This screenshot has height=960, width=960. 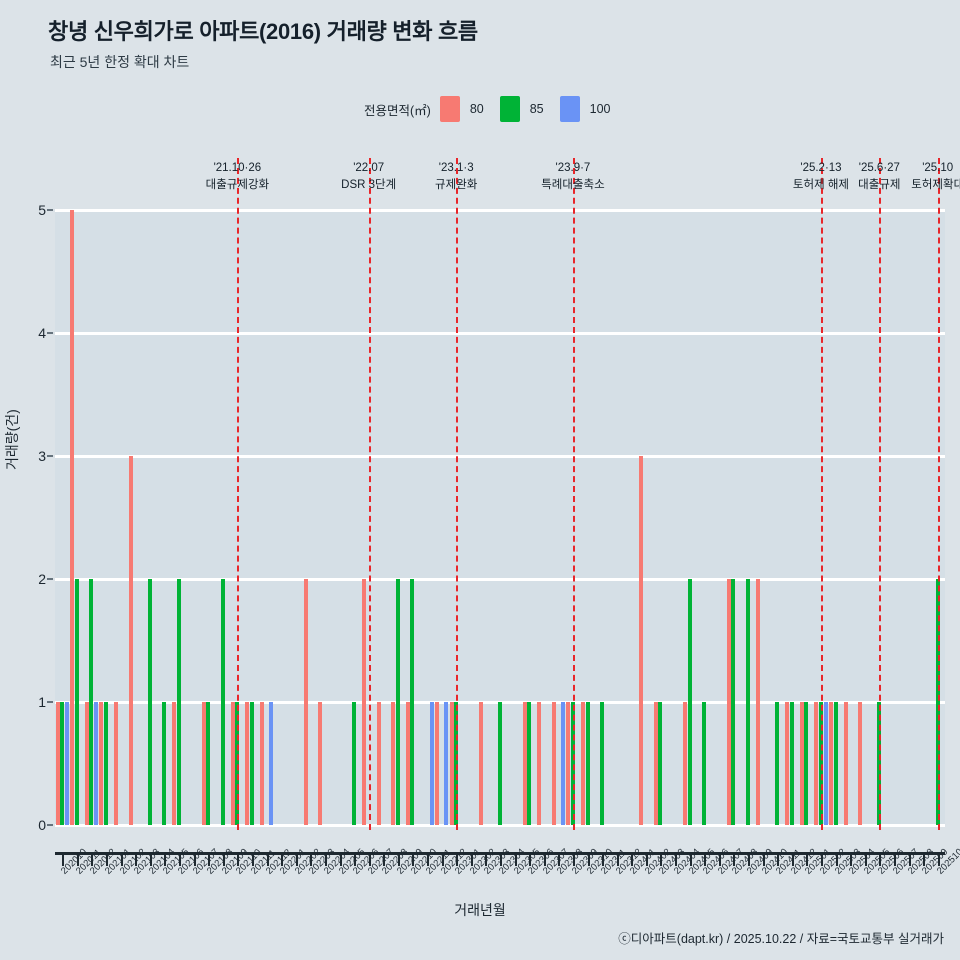 I want to click on legend-item-100: 100, so click(x=585, y=109).